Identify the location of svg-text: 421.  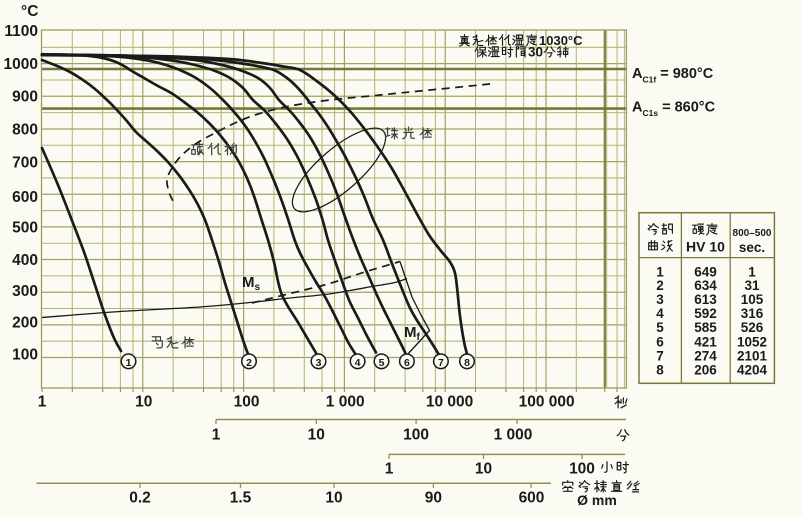
(705, 341).